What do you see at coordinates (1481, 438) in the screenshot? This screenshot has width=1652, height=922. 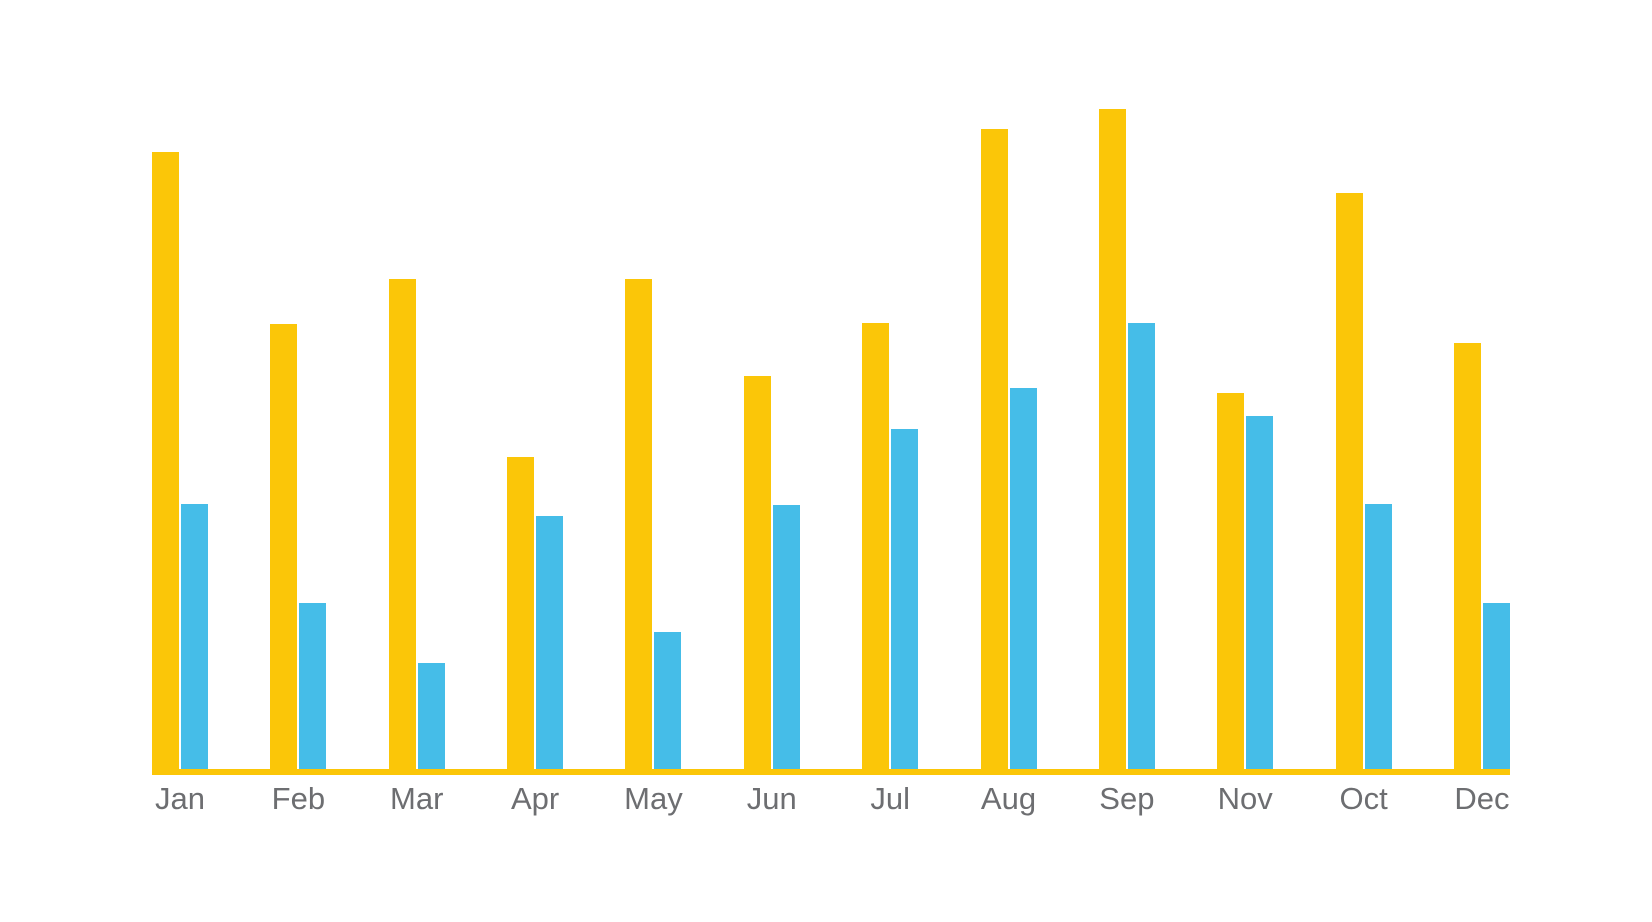 I see `bar-group-dec` at bounding box center [1481, 438].